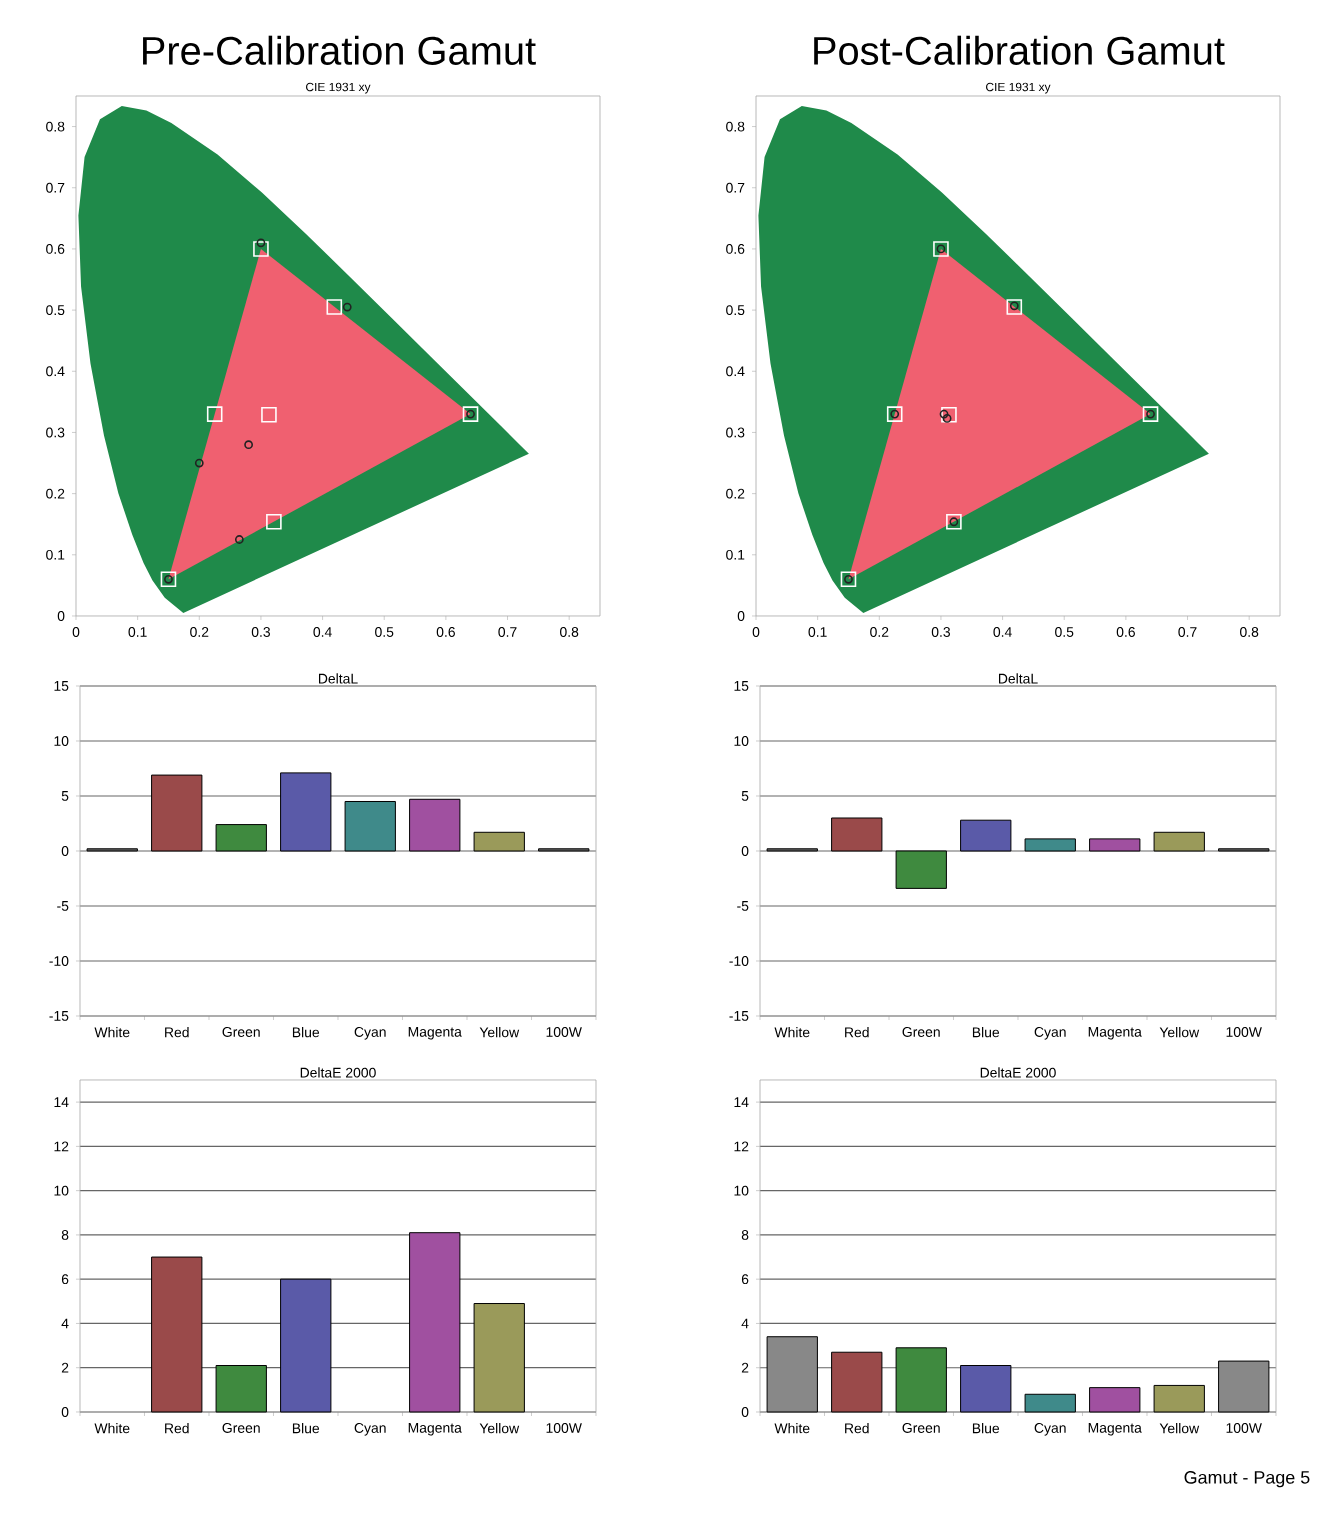 This screenshot has height=1518, width=1338. What do you see at coordinates (1247, 1479) in the screenshot?
I see `text: Gamut - Page 5` at bounding box center [1247, 1479].